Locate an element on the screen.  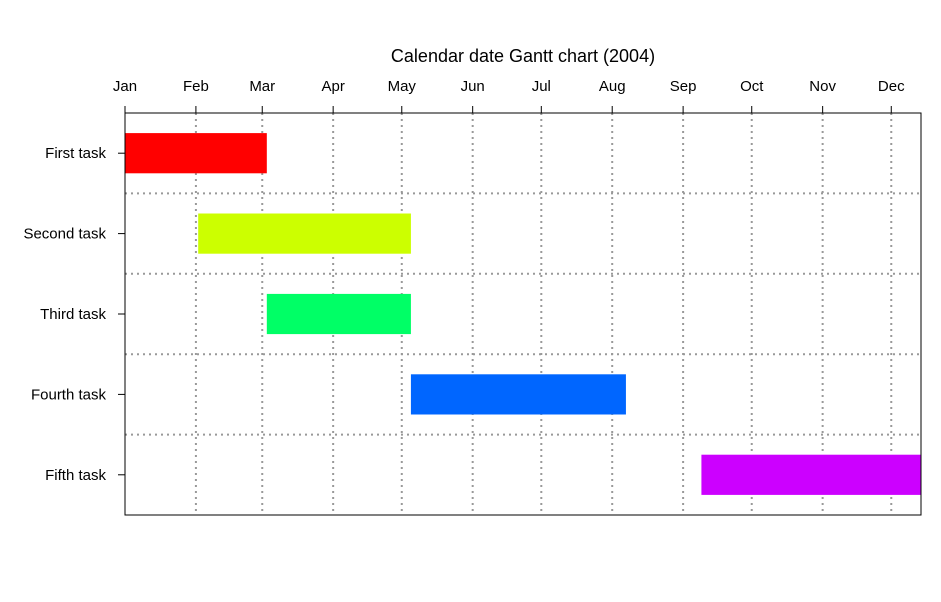
x-axis: Jan Feb Mar Apr May Jun Jul Aug Sep Oct Nov Dec is located at coordinates (509, 95).